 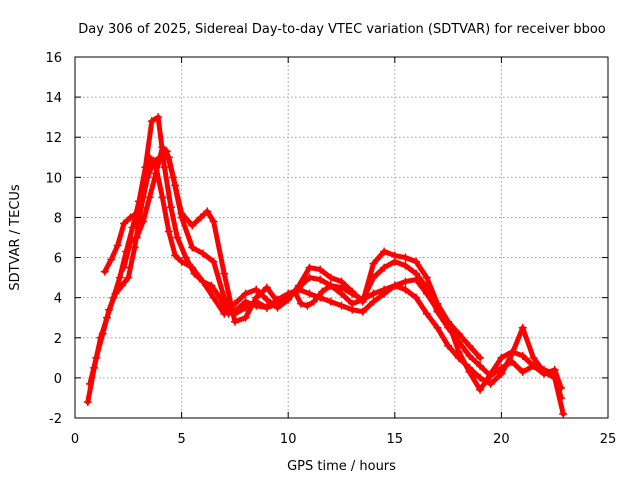 What do you see at coordinates (58, 379) in the screenshot?
I see `y-tick-label: 0` at bounding box center [58, 379].